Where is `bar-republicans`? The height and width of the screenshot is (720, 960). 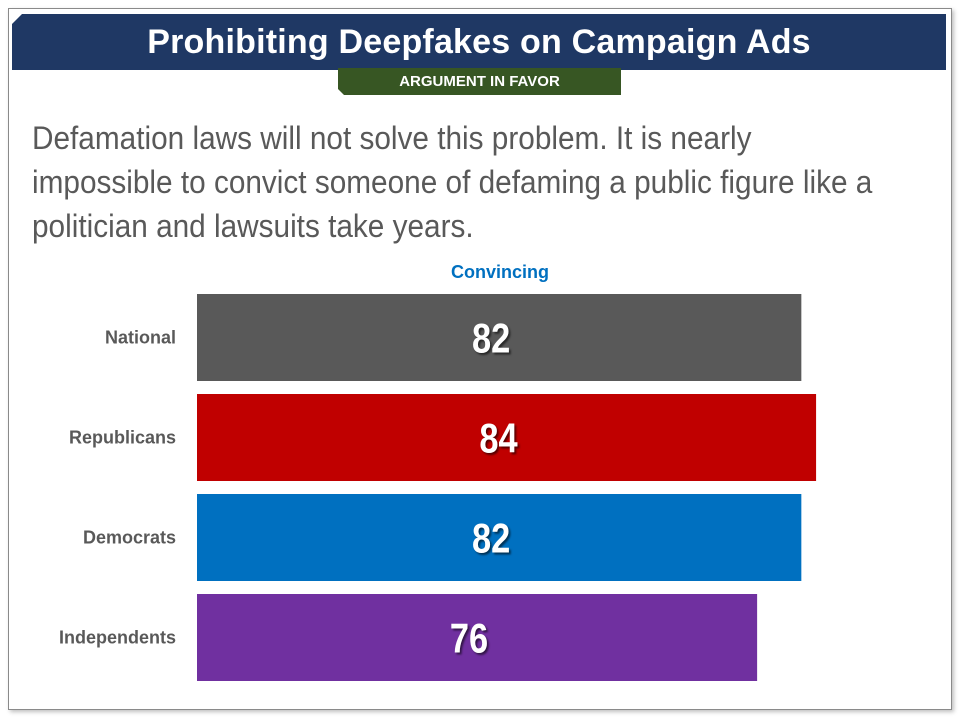
bar-republicans is located at coordinates (507, 437).